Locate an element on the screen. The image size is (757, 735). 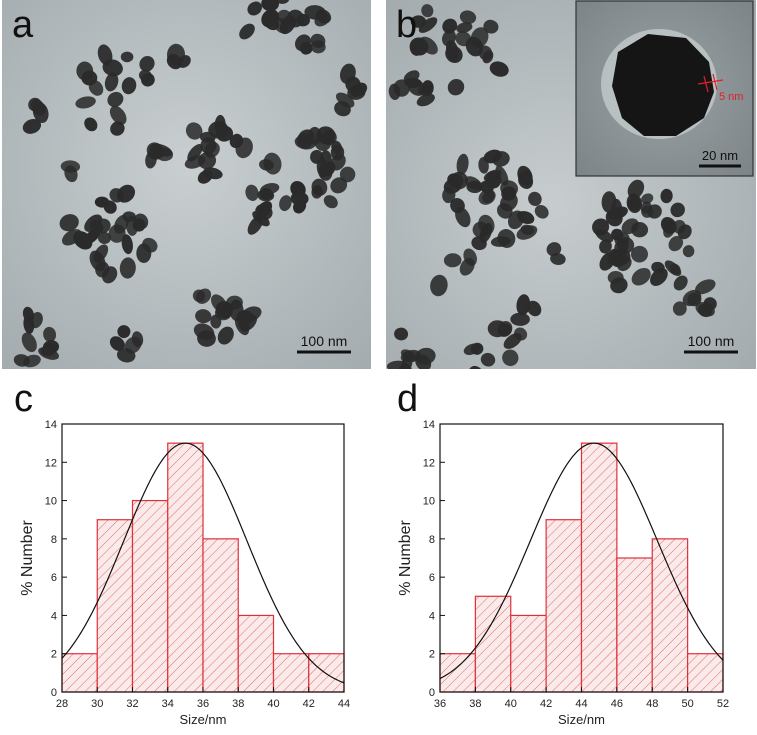
x-tick-label: 42 is located at coordinates (309, 704).